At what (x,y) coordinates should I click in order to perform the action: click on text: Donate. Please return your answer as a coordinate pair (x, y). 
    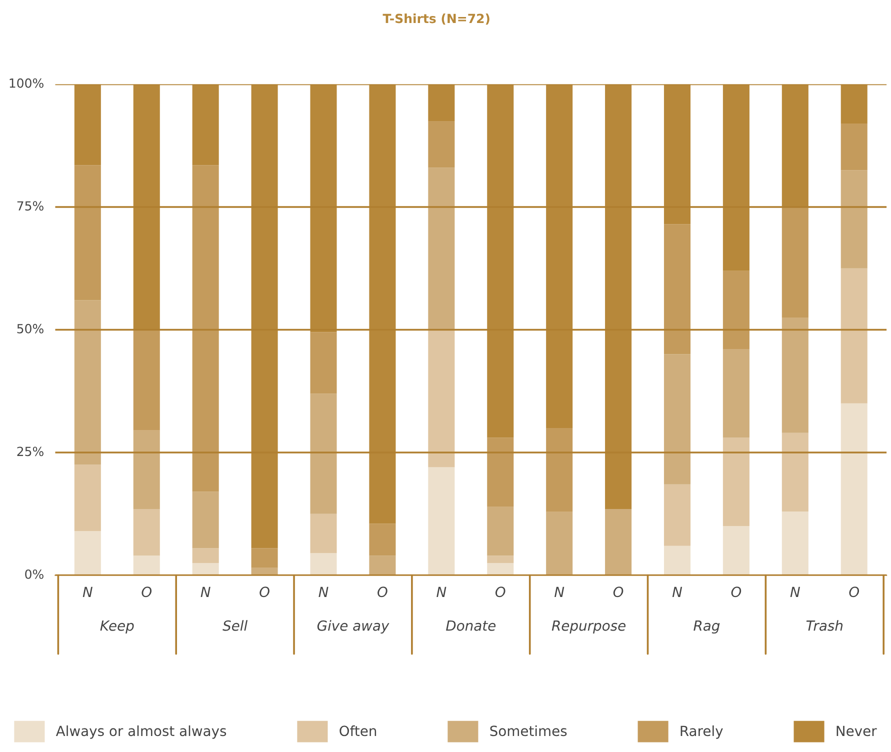
    Looking at the image, I should click on (471, 625).